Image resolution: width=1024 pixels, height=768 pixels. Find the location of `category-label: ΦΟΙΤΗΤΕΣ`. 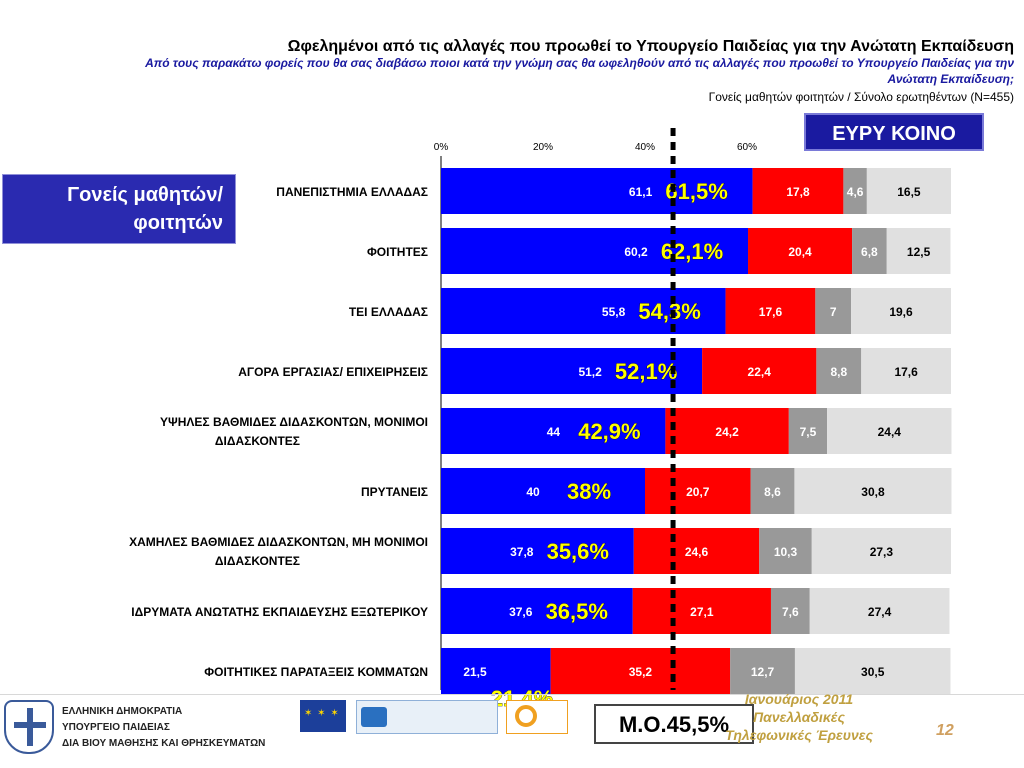

category-label: ΦΟΙΤΗΤΕΣ is located at coordinates (397, 252).